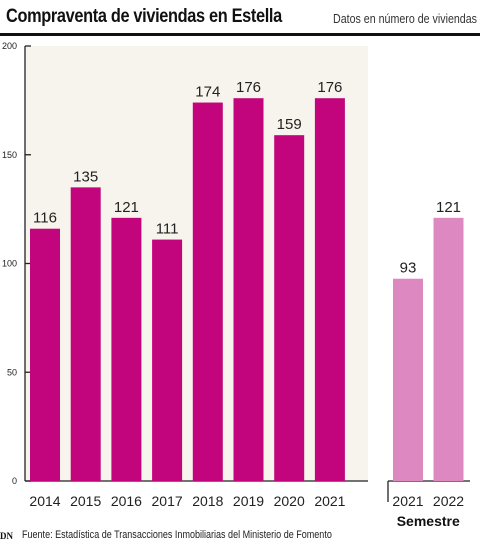 Image resolution: width=480 pixels, height=546 pixels. I want to click on x-tick-label: 2020, so click(289, 501).